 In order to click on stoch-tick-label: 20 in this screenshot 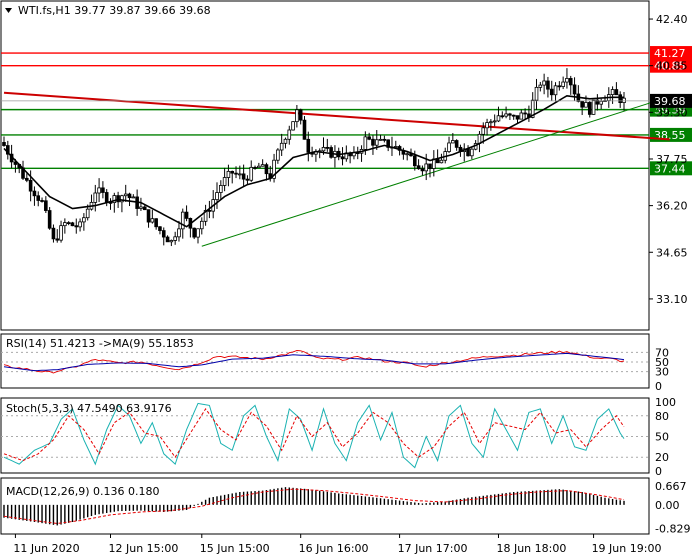, I will do `click(662, 457)`.